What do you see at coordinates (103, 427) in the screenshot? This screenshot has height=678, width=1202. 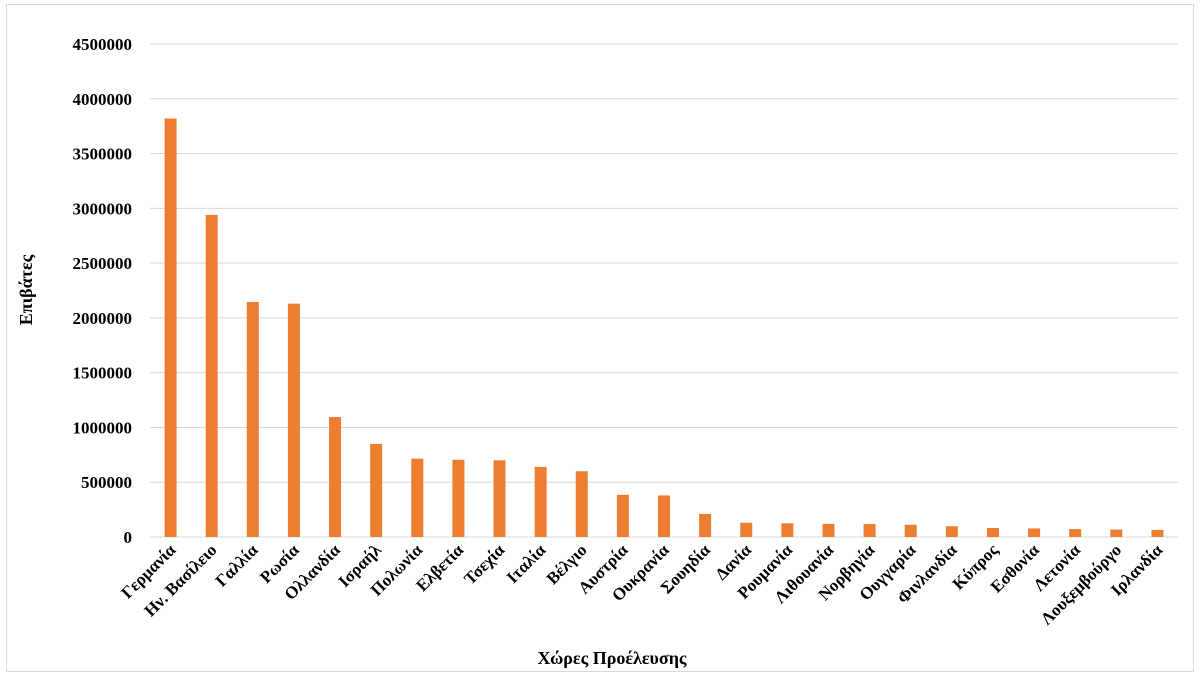 I see `y-tick-label: 1000000` at bounding box center [103, 427].